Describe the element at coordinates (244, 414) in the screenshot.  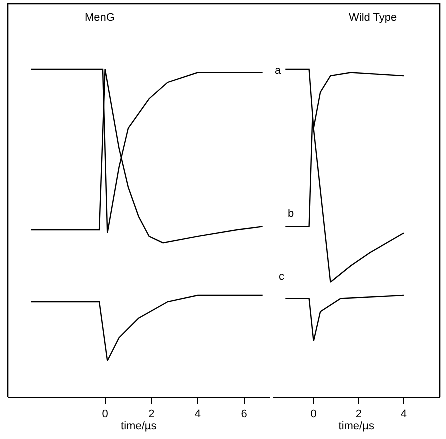
I see `x-tick-label: 6` at that location.